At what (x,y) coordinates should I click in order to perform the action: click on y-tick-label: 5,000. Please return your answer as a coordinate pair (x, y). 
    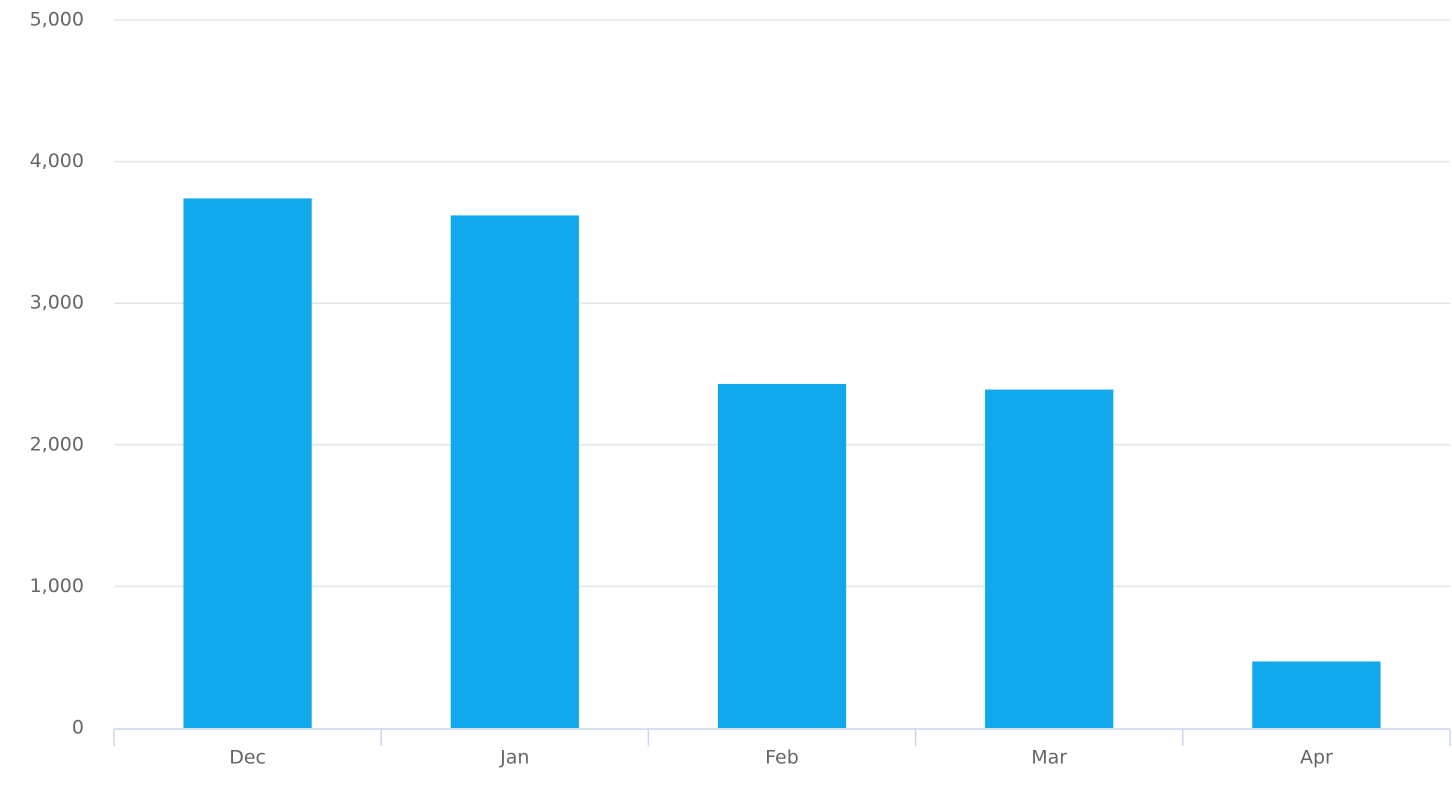
    Looking at the image, I should click on (57, 20).